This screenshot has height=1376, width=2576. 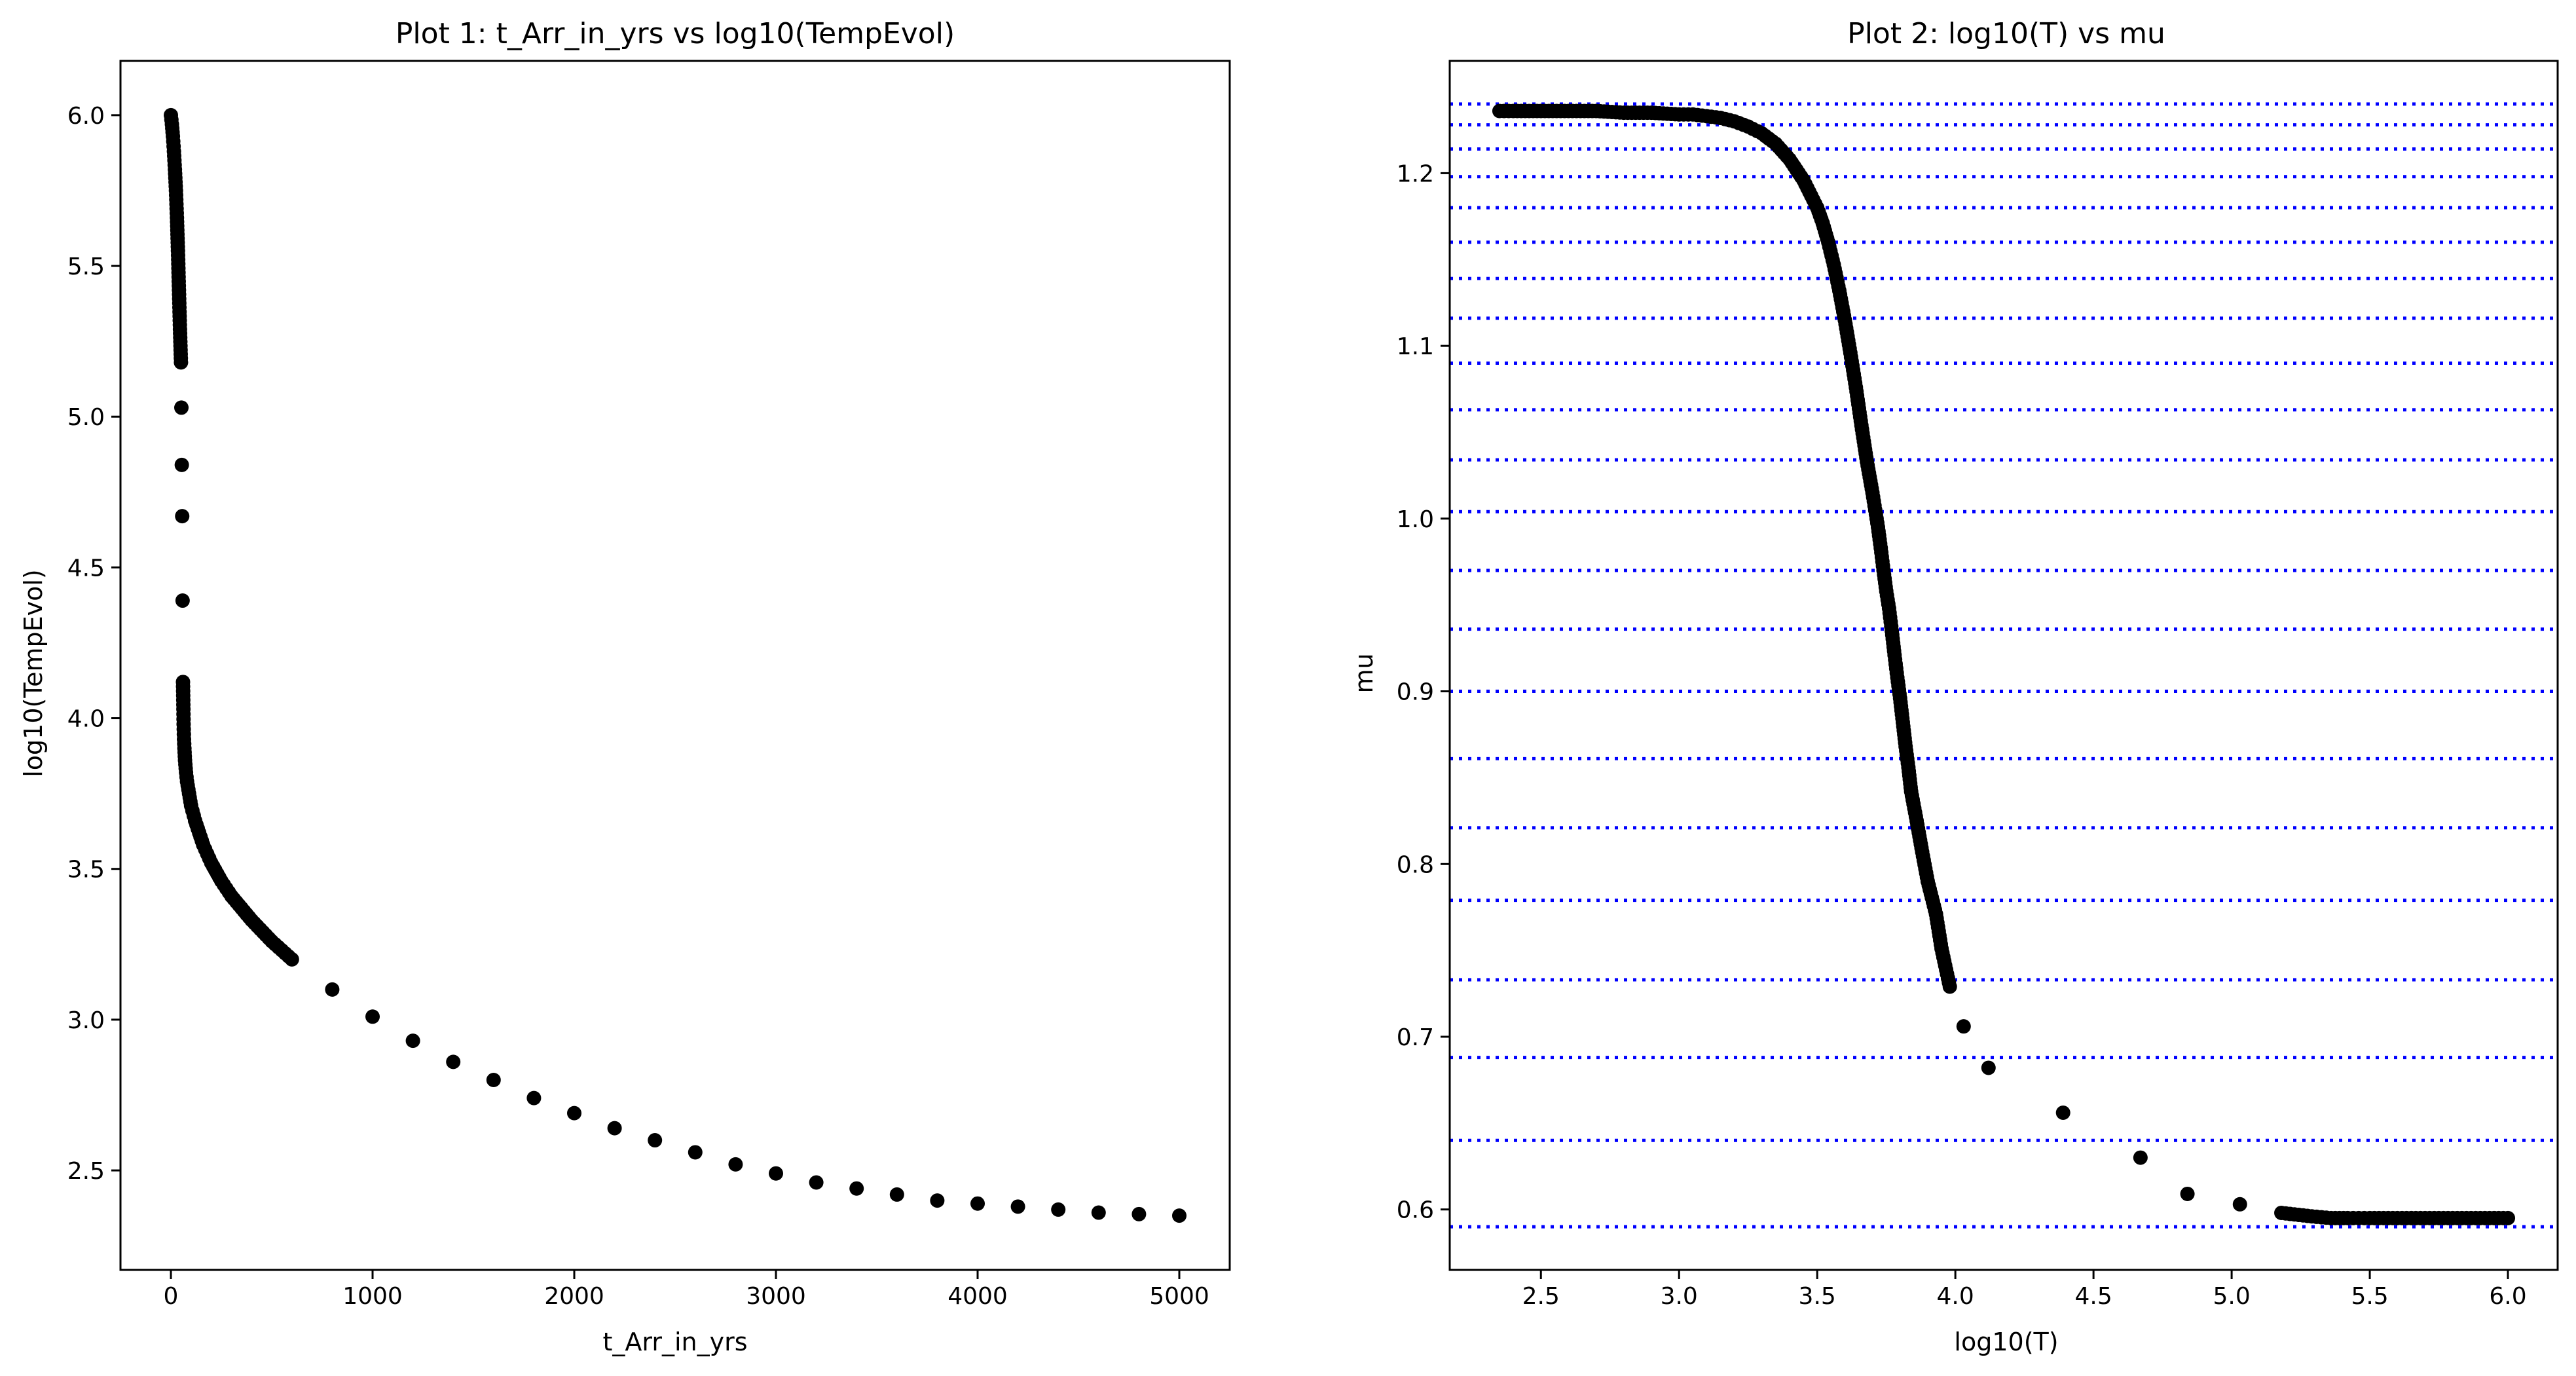 I want to click on plot-1-y-tick-label: 5.0, so click(x=86, y=417).